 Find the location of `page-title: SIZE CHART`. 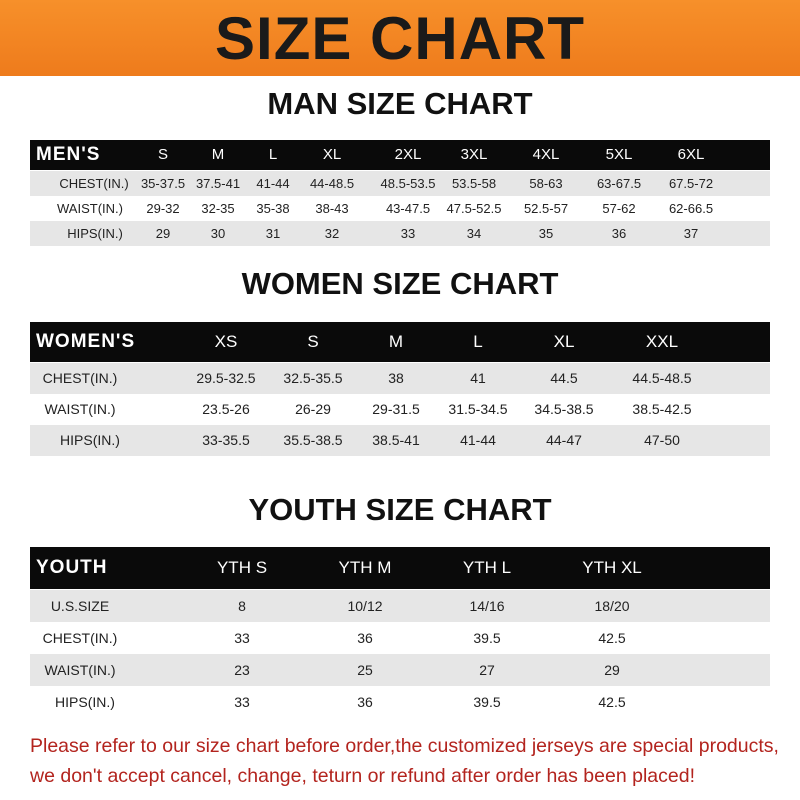

page-title: SIZE CHART is located at coordinates (400, 38).